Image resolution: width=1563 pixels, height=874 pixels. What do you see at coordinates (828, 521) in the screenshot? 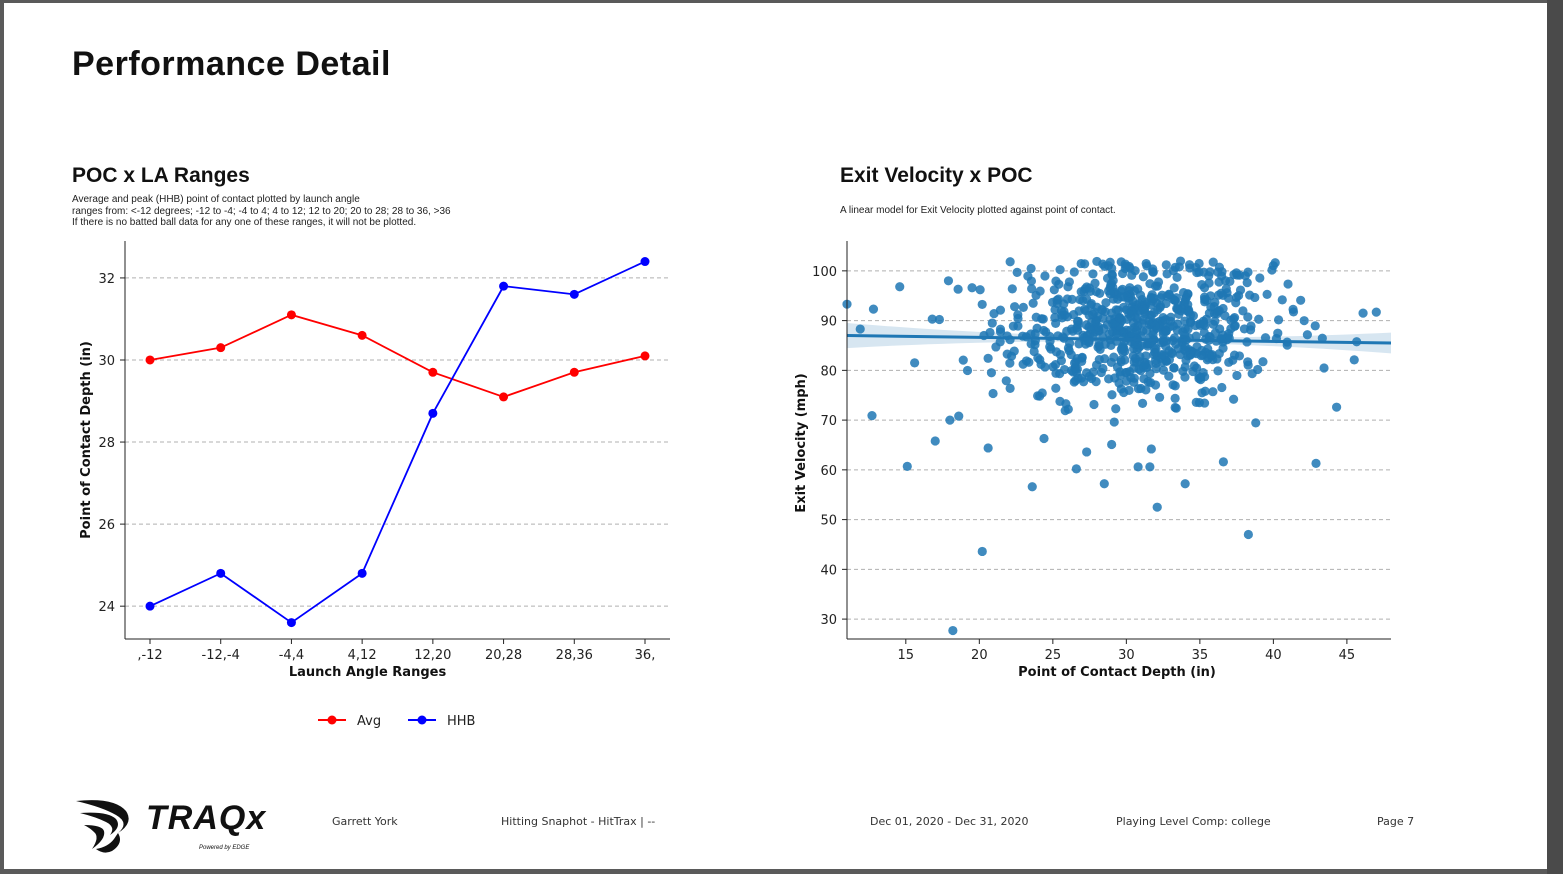
I see `y-tick-label: 50` at bounding box center [828, 521].